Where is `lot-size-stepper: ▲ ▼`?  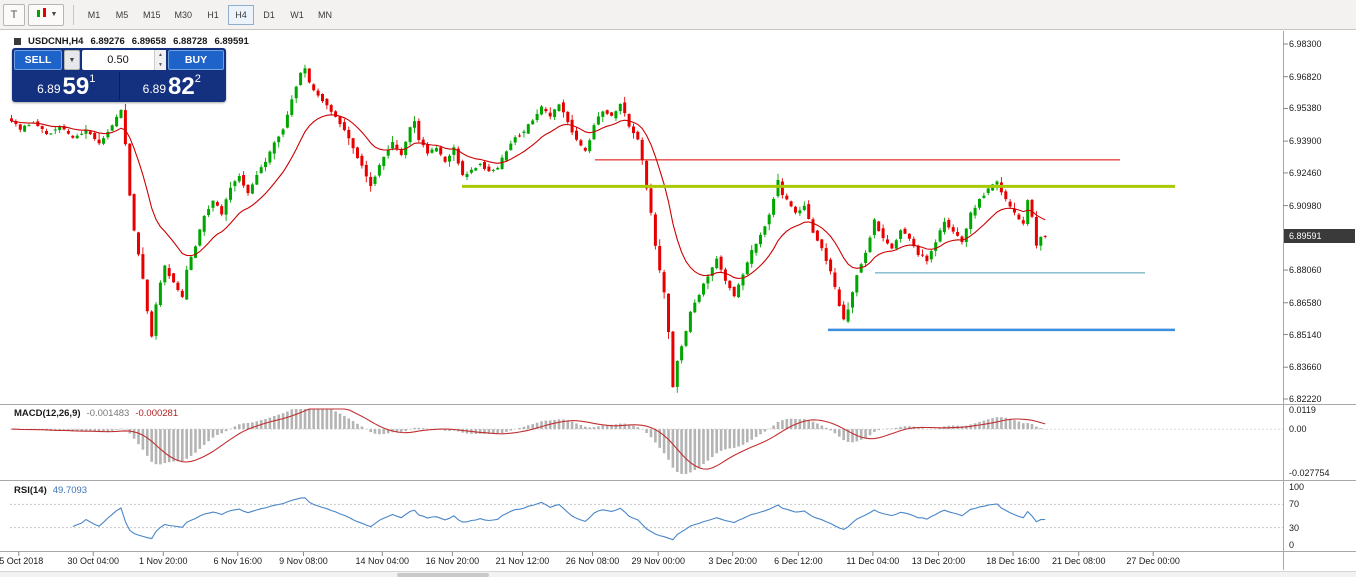
lot-size-stepper: ▲ ▼ is located at coordinates (160, 60).